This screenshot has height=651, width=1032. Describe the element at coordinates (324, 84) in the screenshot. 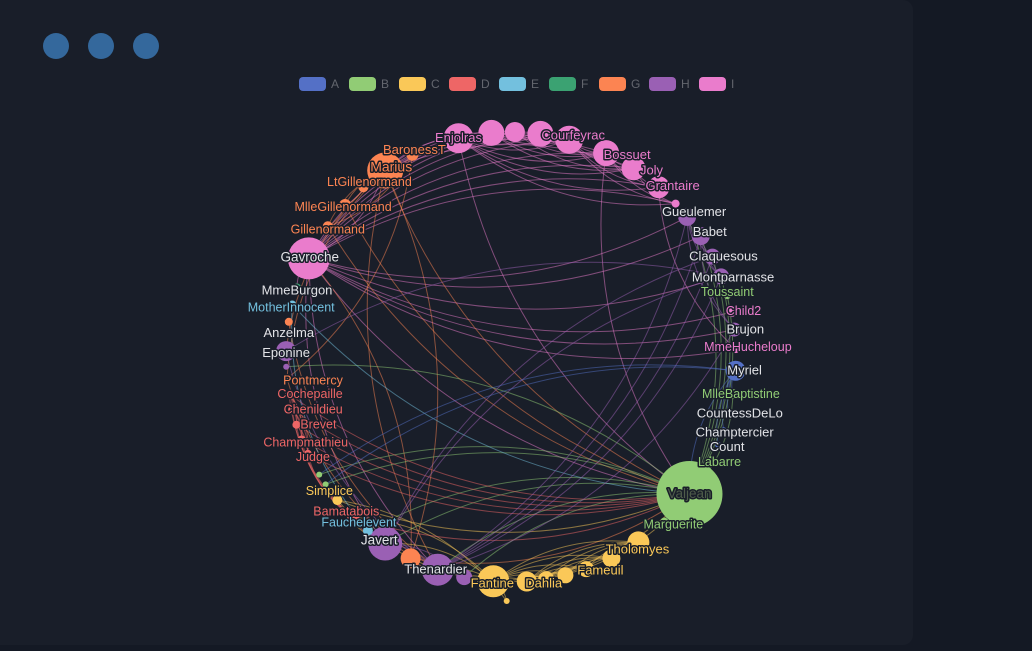

I see `legend-item-A: A` at that location.